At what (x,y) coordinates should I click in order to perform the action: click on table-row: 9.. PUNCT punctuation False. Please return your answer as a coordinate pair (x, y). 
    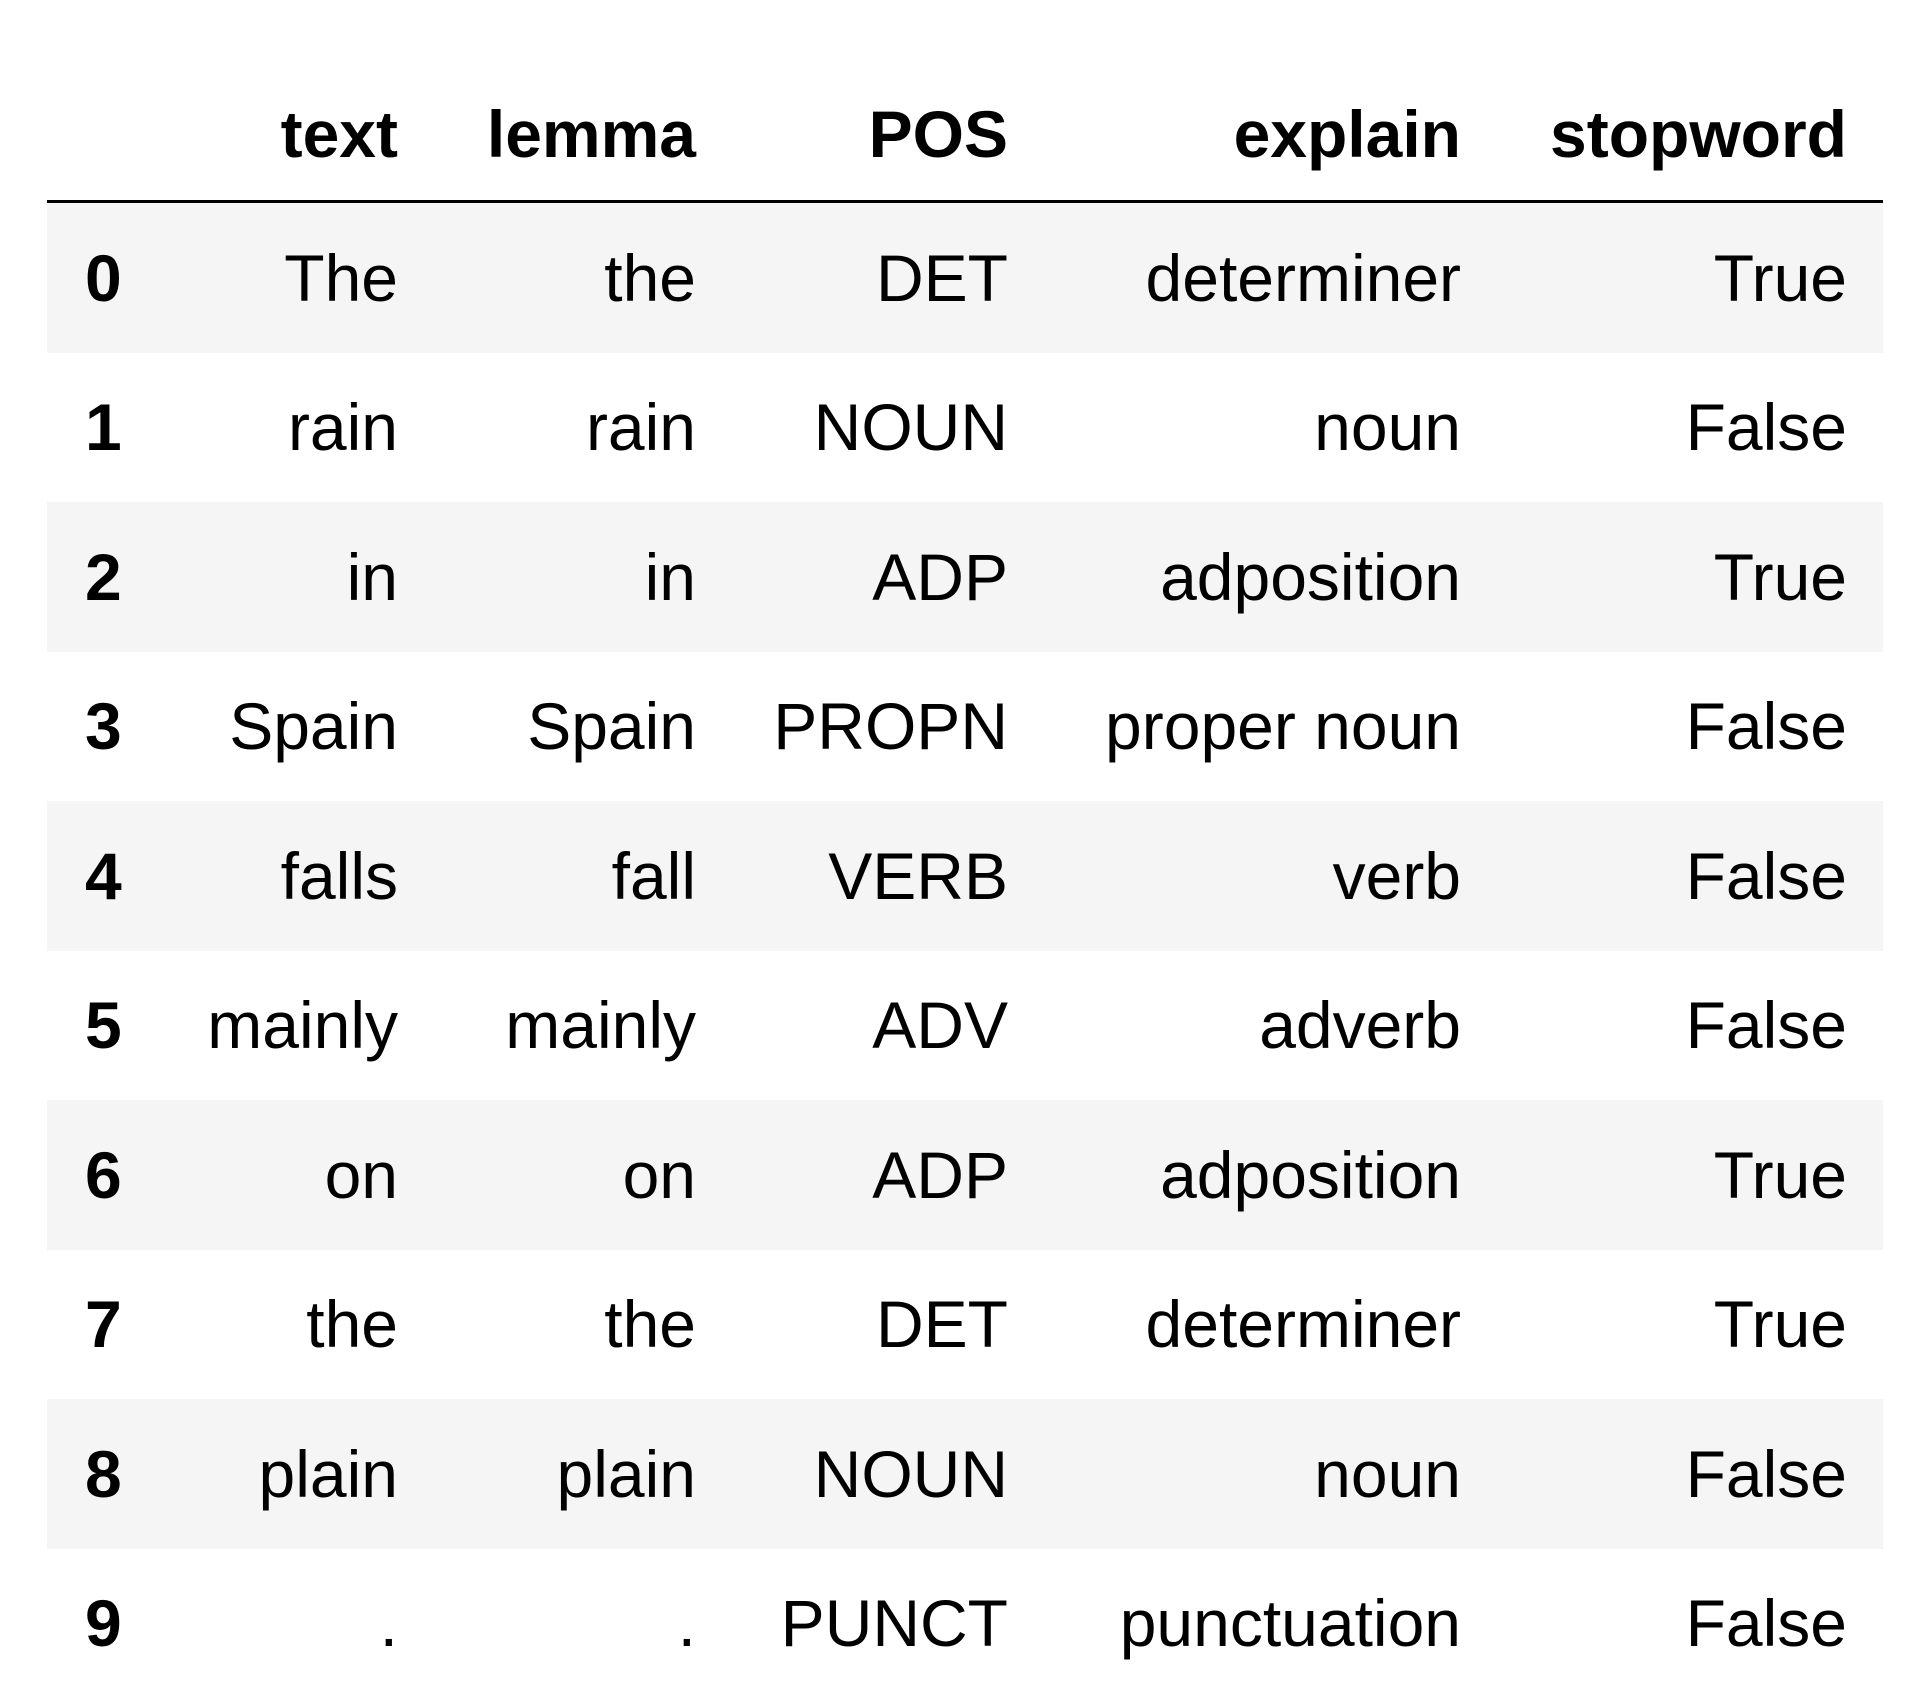
    Looking at the image, I should click on (965, 1624).